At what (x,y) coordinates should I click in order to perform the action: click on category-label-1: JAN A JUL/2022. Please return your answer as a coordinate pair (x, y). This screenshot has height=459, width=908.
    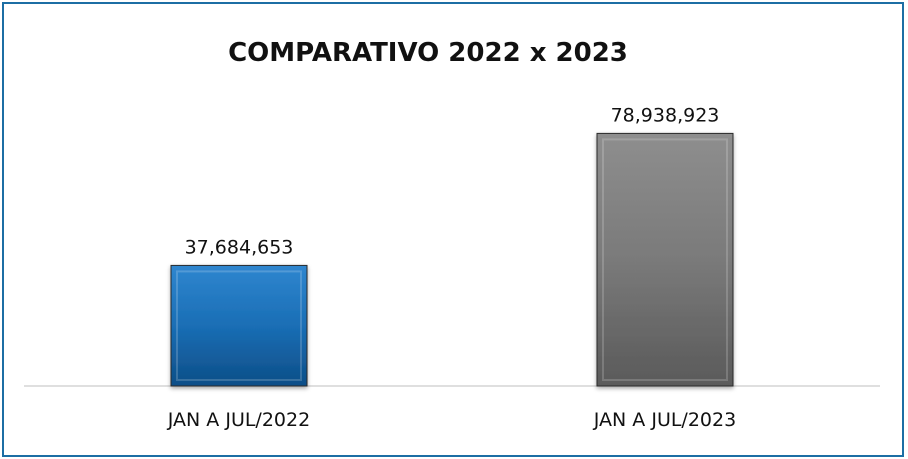
    Looking at the image, I should click on (238, 420).